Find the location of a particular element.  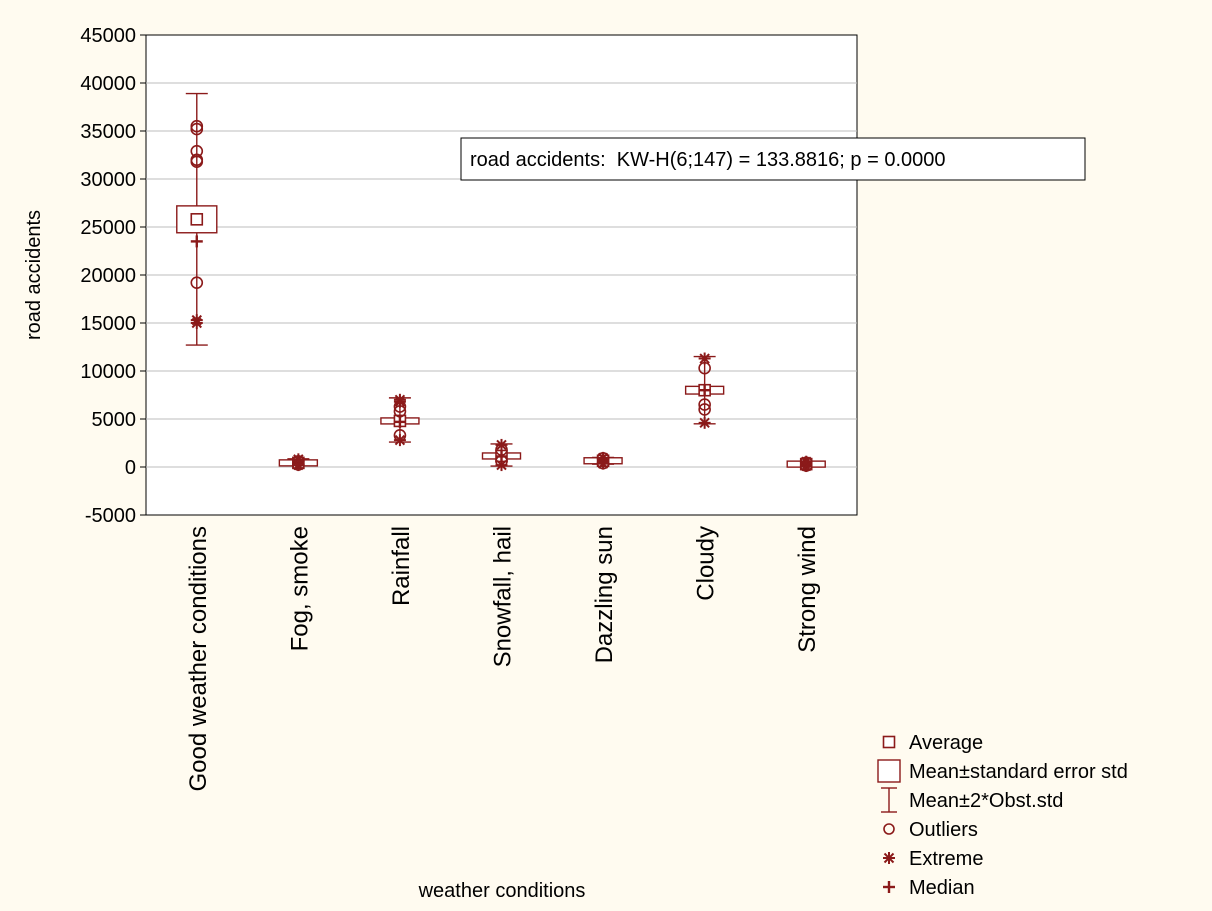

x-category-label: Rainfall is located at coordinates (401, 566).